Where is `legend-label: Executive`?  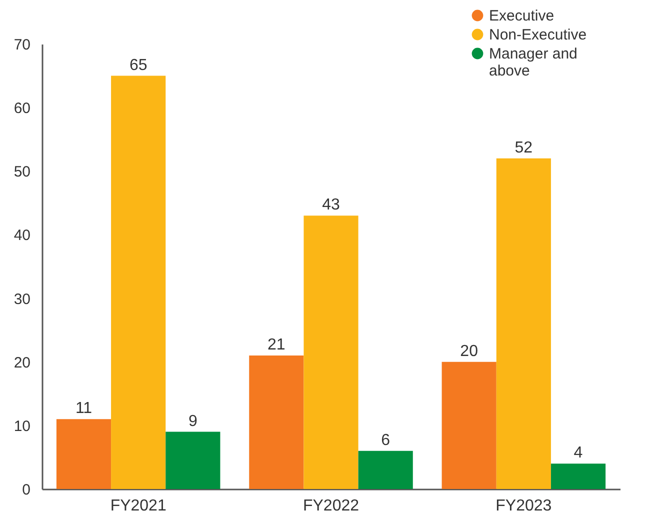
legend-label: Executive is located at coordinates (521, 16).